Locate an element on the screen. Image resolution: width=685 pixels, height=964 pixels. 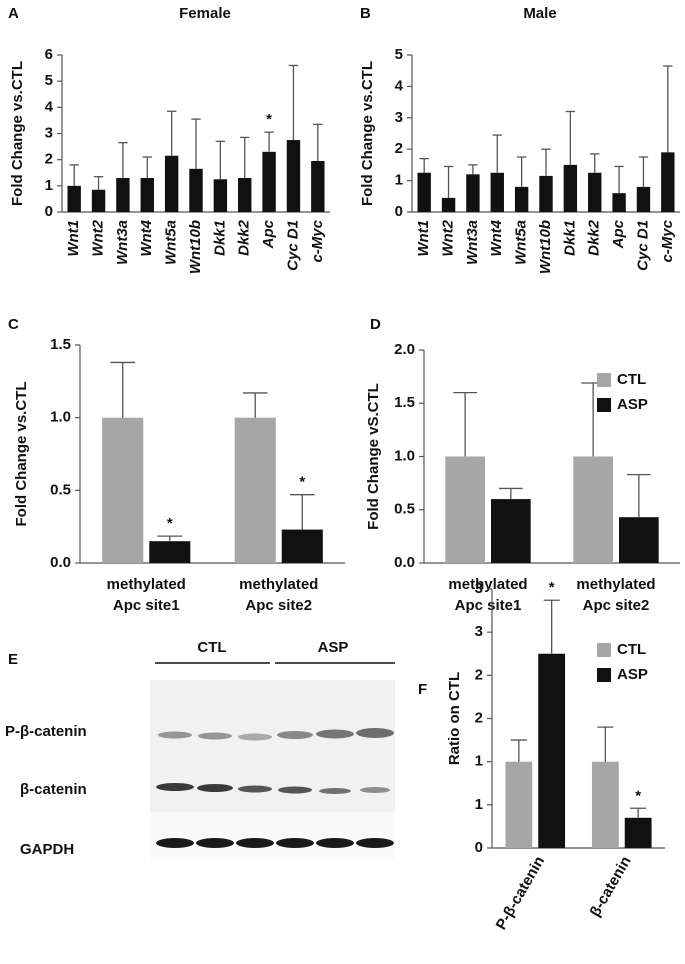
blot-strip is located at coordinates (272, 836).